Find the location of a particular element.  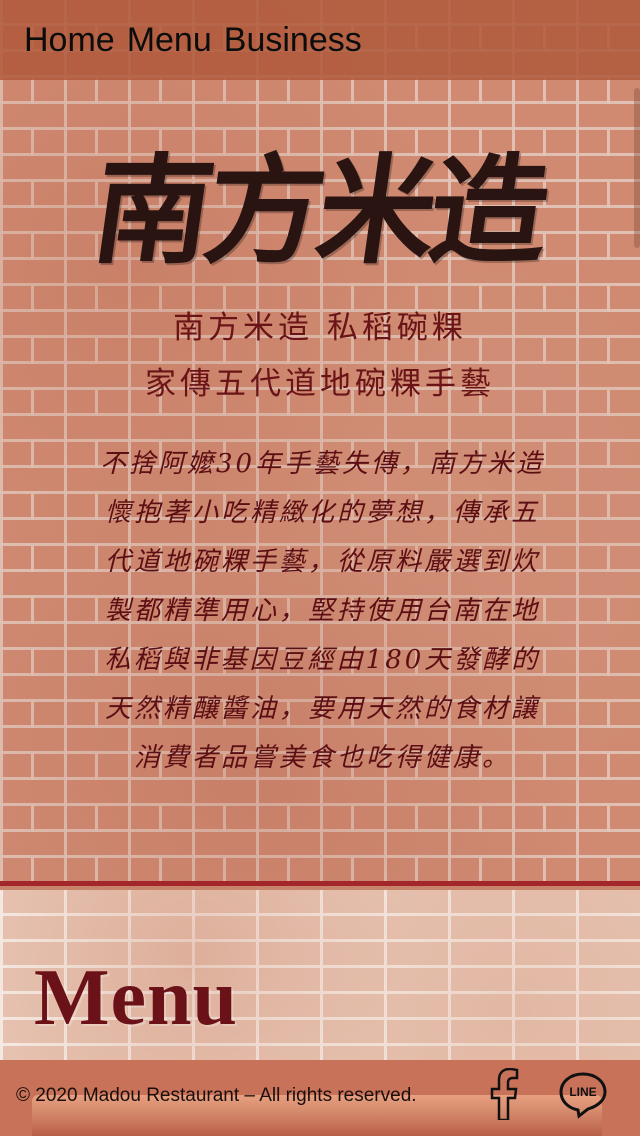

brand-logo-text: 南方米造 is located at coordinates (318, 210).